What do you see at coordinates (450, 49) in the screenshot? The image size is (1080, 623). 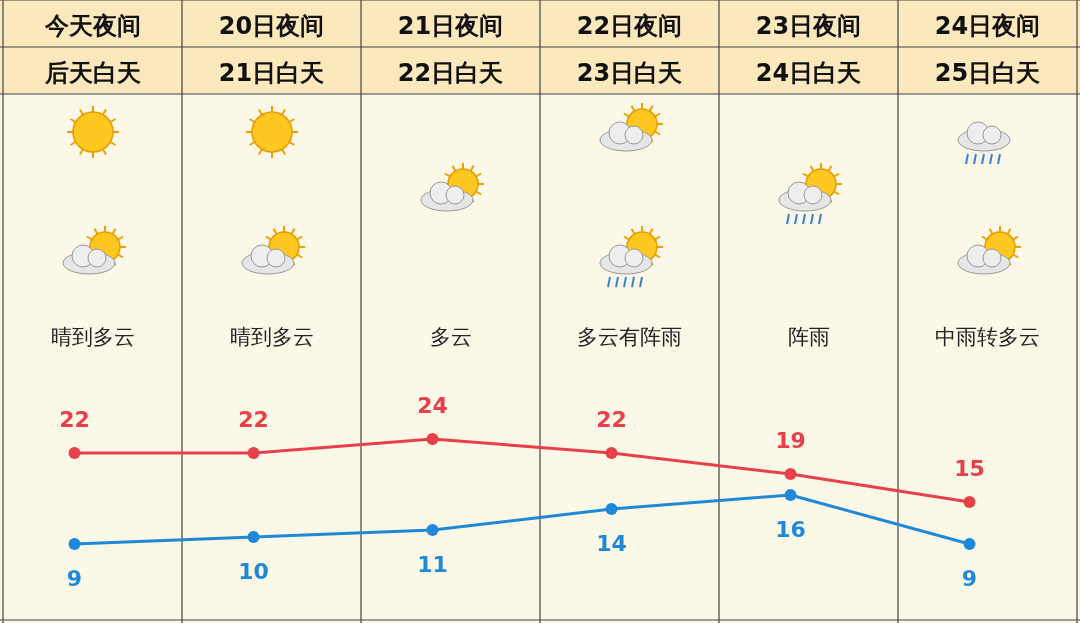 I see `x-tick-label: 21日夜间22日白天` at bounding box center [450, 49].